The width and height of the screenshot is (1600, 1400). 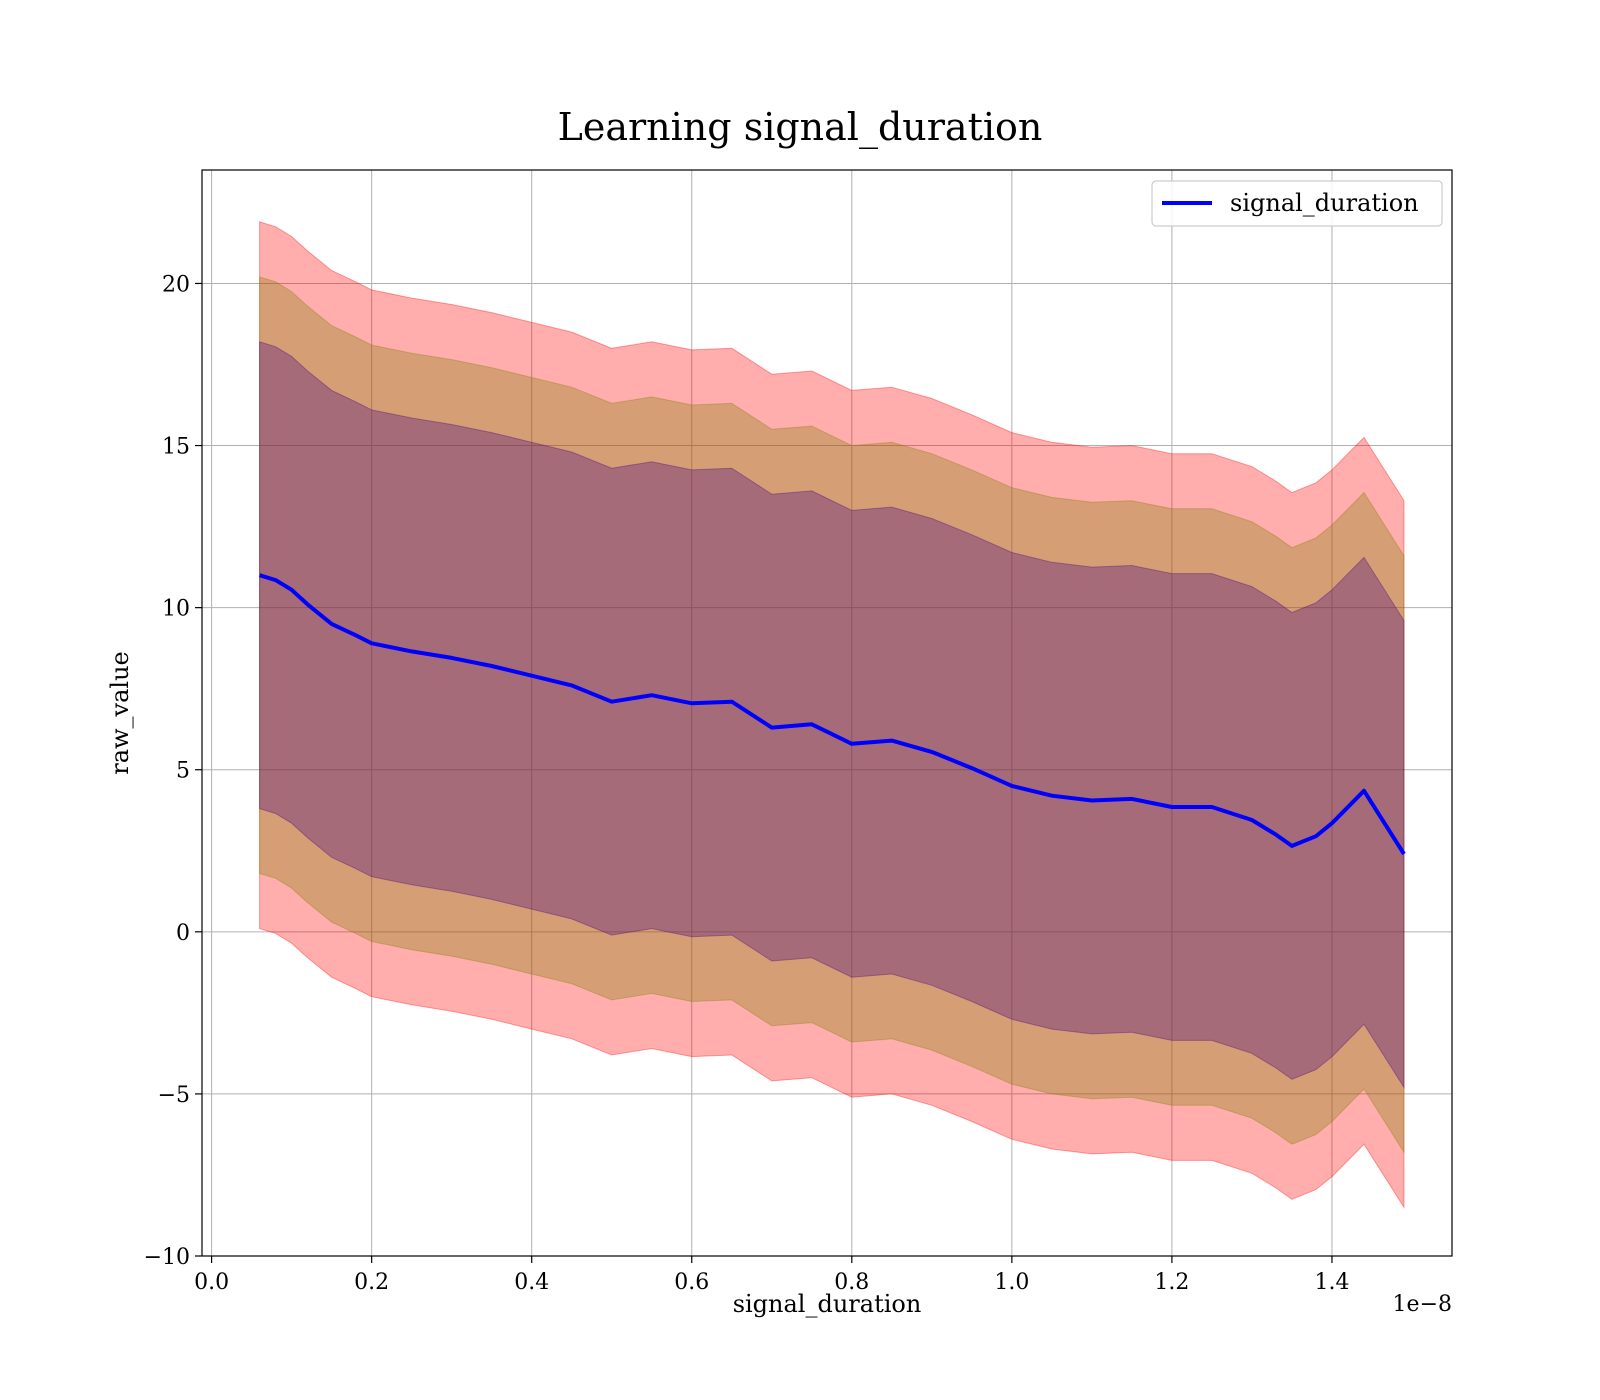 I want to click on y-axis-label: raw_value, so click(x=120, y=713).